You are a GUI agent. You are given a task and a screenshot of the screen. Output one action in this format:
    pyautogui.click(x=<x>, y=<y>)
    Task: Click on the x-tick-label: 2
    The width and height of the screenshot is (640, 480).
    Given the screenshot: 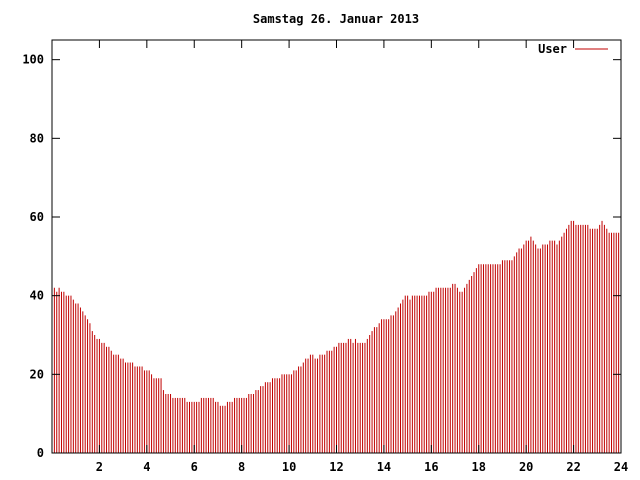 What is the action you would take?
    pyautogui.click(x=99, y=467)
    